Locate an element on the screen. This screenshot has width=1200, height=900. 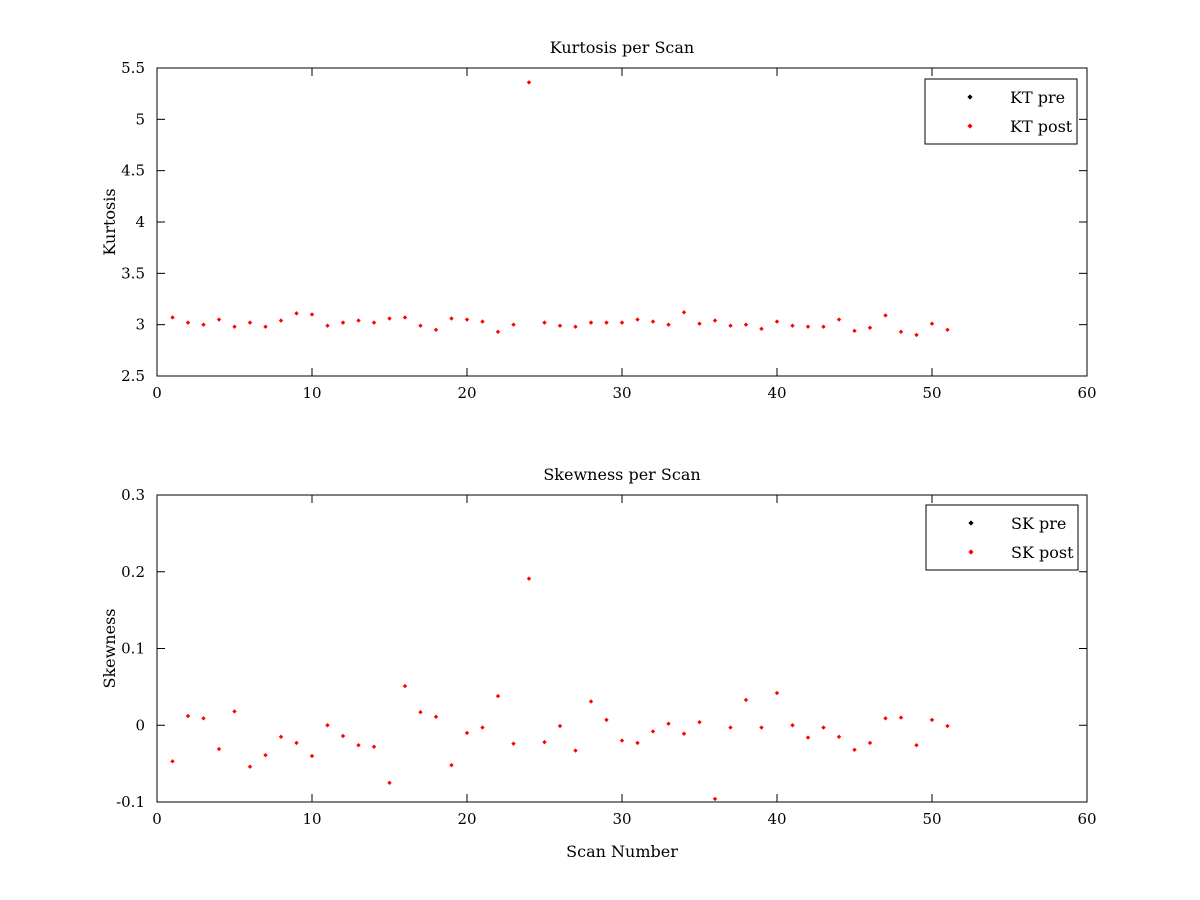
y-tick-label: 0.3 is located at coordinates (133, 495).